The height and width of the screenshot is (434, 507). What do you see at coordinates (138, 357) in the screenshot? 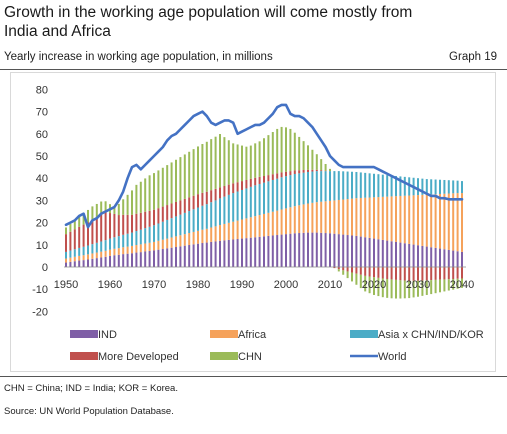
I see `legend-label: More Developed` at bounding box center [138, 357].